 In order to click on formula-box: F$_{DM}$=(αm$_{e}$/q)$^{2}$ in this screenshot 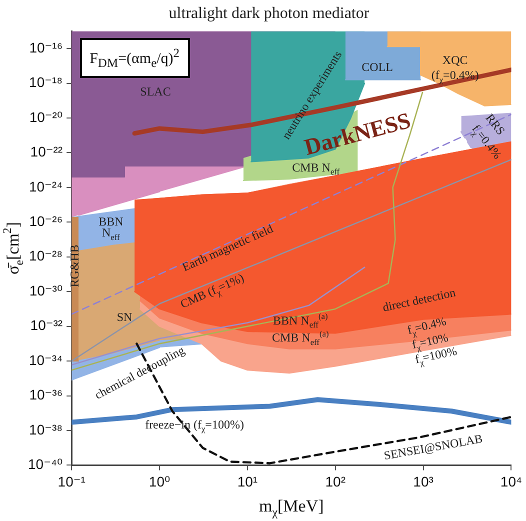, I will do `click(135, 58)`.